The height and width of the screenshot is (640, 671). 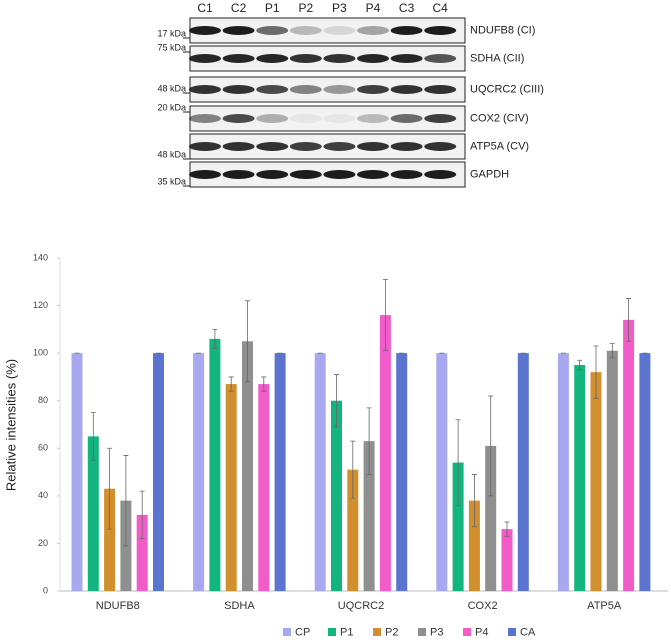 What do you see at coordinates (40, 305) in the screenshot?
I see `y-tick-label: 120` at bounding box center [40, 305].